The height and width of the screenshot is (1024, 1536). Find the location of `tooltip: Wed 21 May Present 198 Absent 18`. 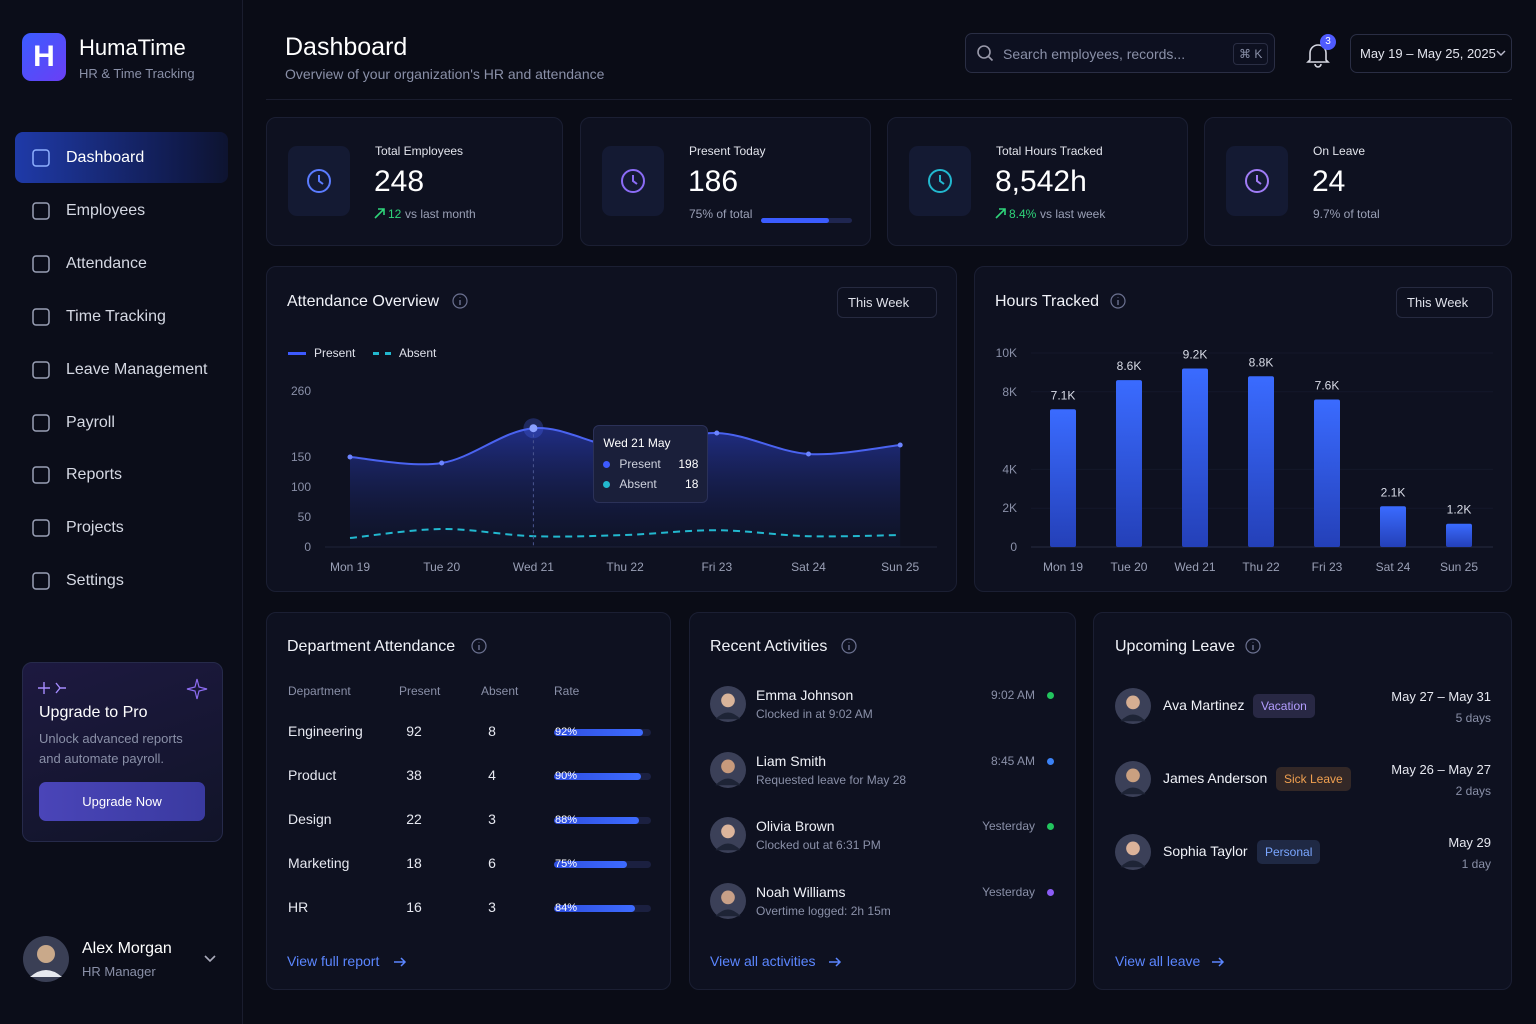

tooltip: Wed 21 May Present 198 Absent 18 is located at coordinates (651, 464).